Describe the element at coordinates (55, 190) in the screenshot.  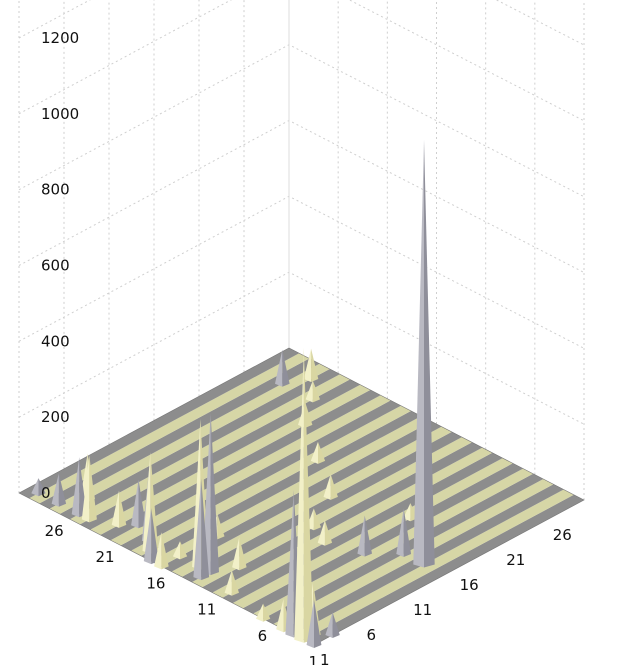
I see `z-tick-label: 800` at that location.